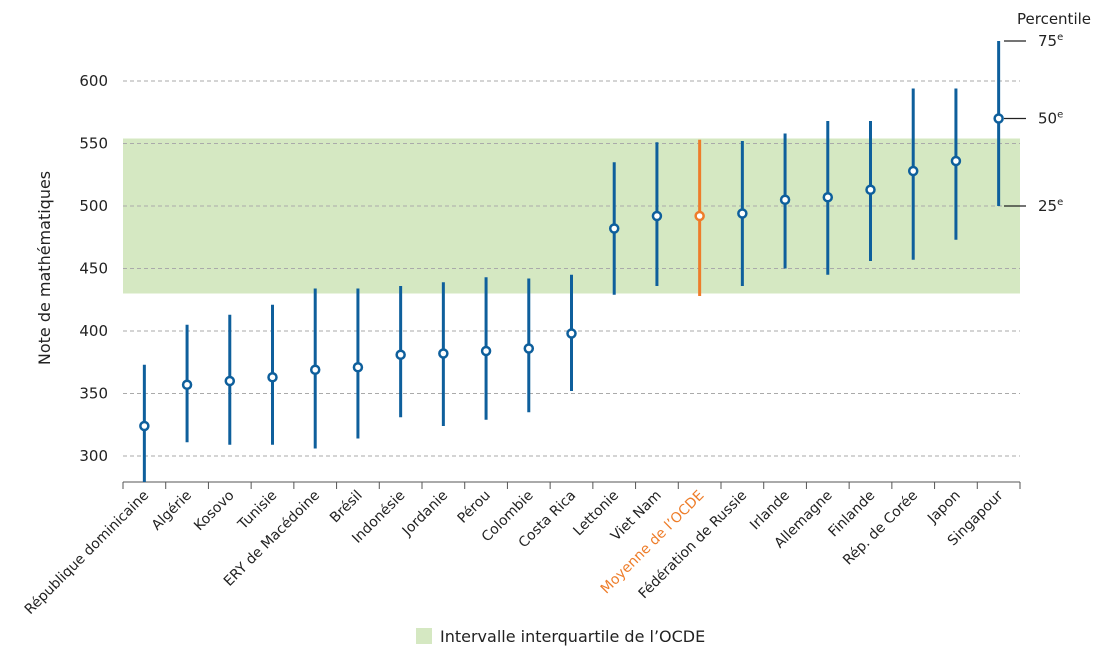 Image resolution: width=1096 pixels, height=651 pixels. Describe the element at coordinates (1050, 41) in the screenshot. I see `percentile-legend-label: 75e` at that location.